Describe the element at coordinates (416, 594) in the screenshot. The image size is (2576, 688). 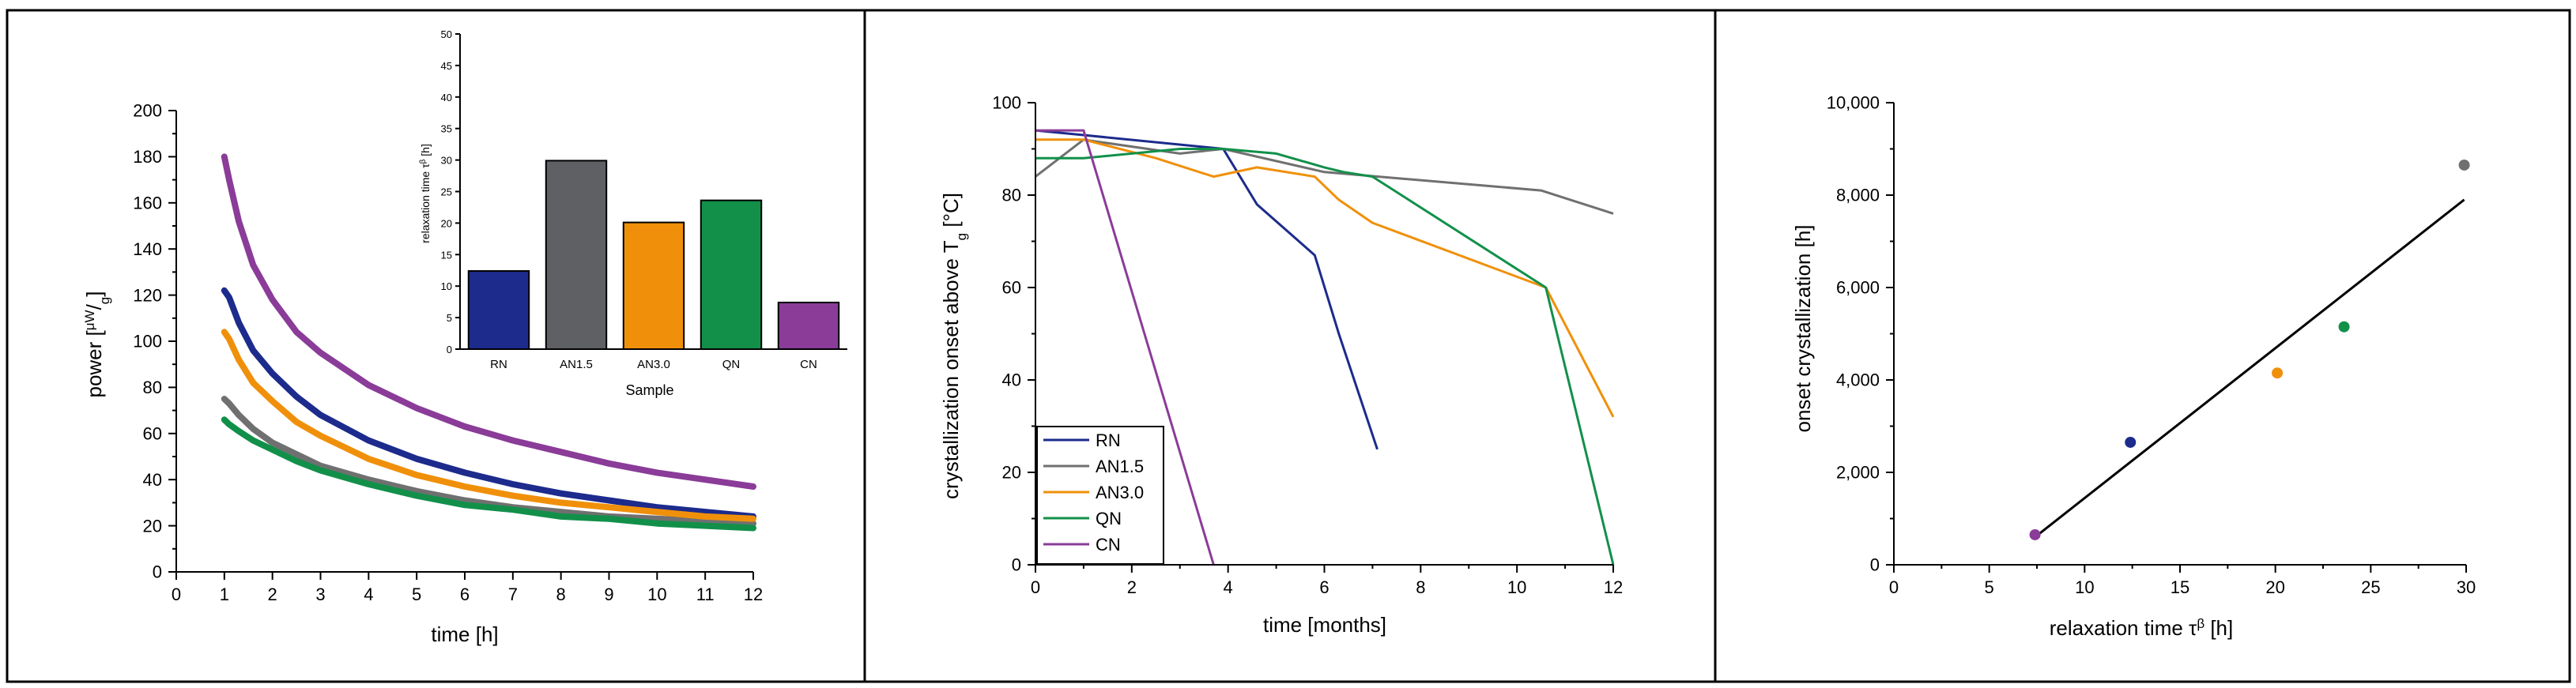
I see `power-x-tick-label: 5` at that location.